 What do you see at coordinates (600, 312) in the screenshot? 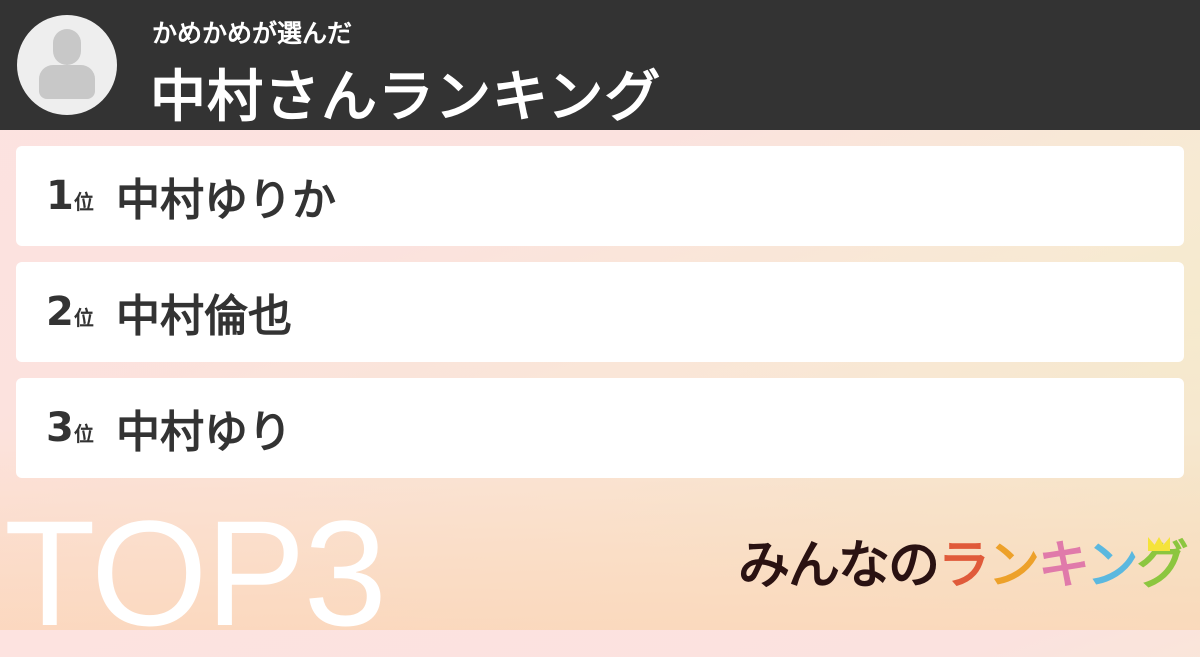
I see `ranking-item: 2位 中村倫也` at bounding box center [600, 312].